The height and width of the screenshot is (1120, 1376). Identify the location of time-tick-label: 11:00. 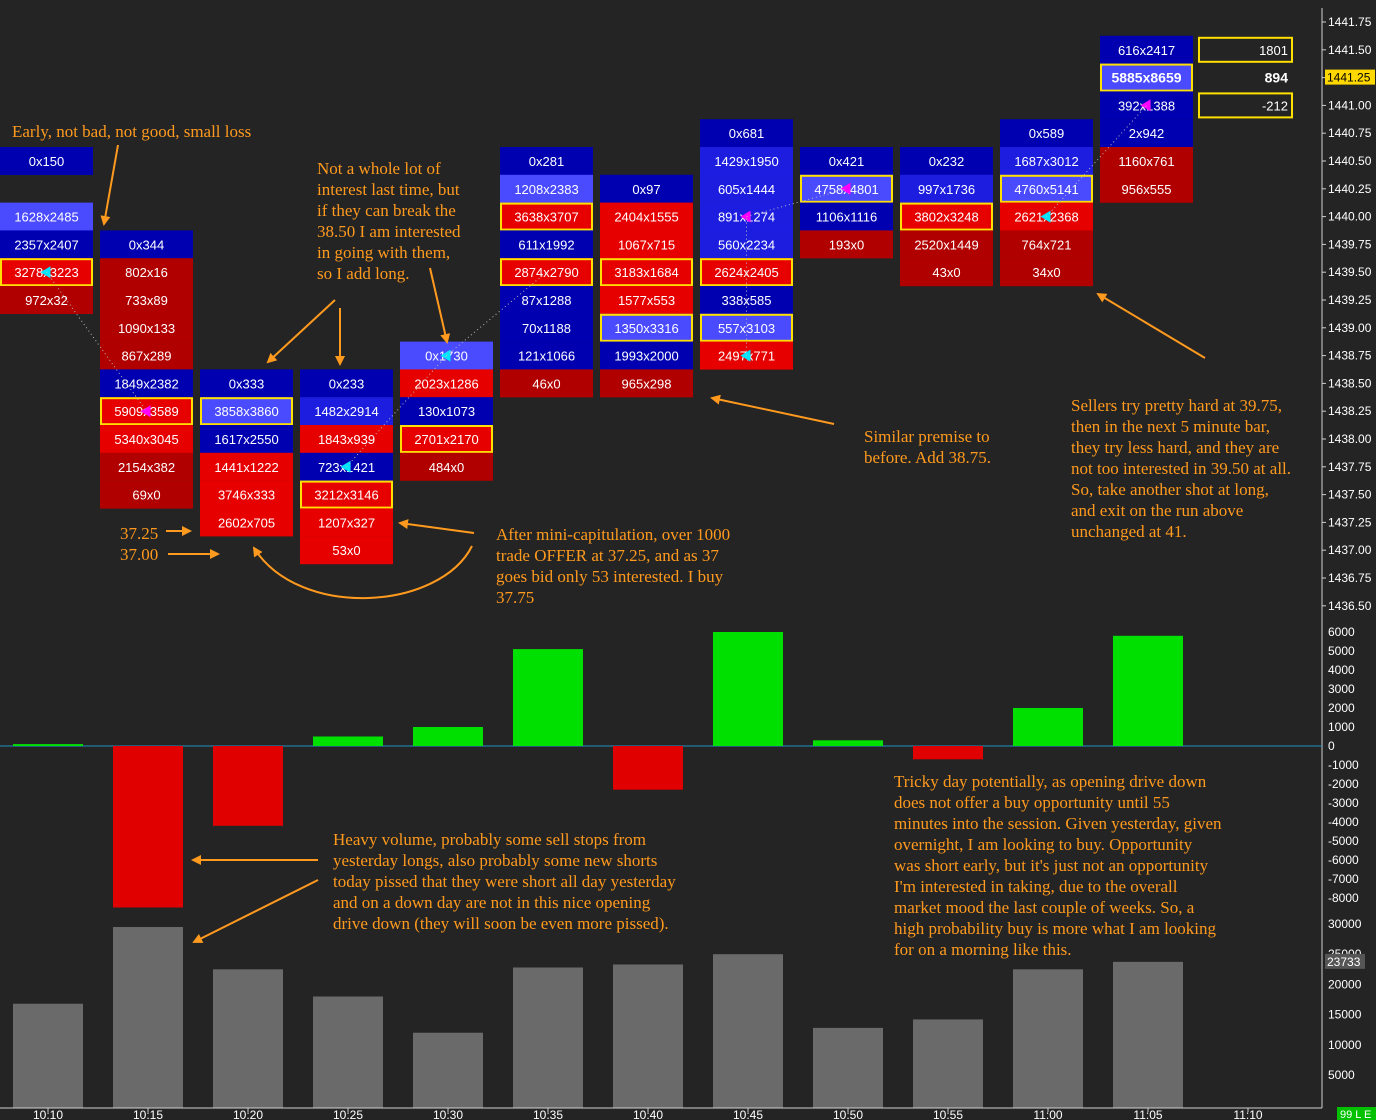
(1047, 1114).